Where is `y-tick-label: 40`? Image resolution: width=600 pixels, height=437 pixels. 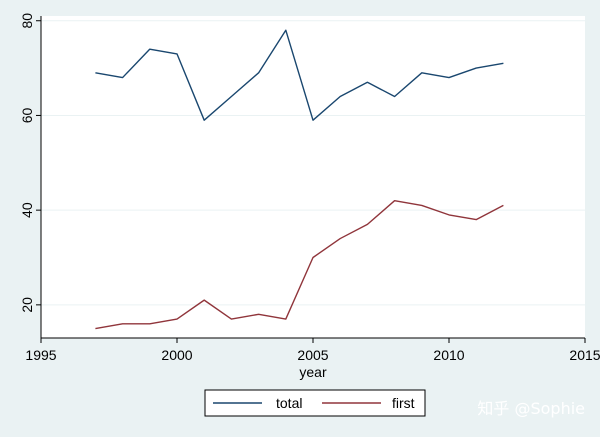 y-tick-label: 40 is located at coordinates (27, 210).